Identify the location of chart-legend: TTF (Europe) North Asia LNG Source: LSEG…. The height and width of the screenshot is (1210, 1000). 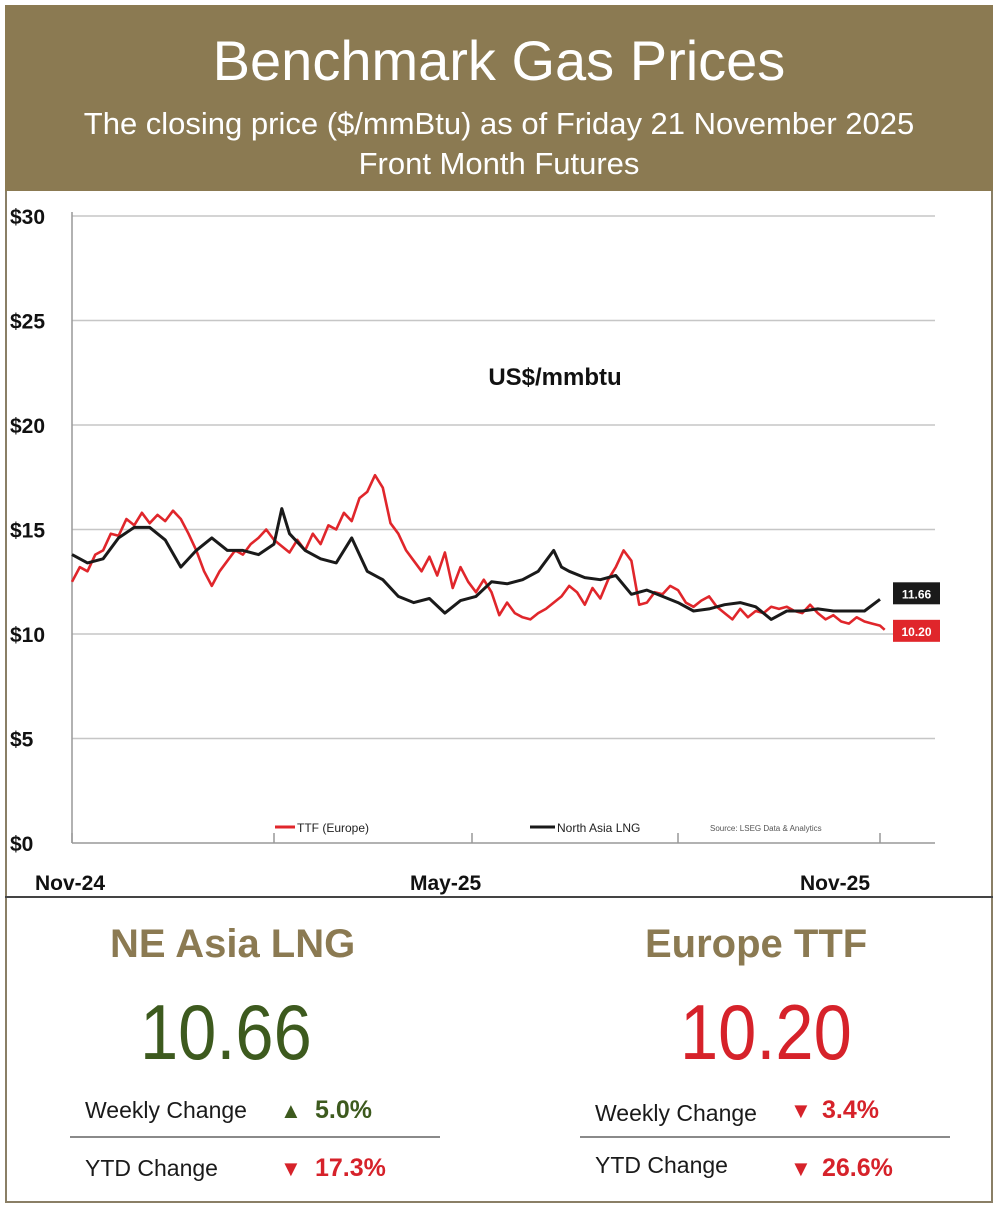
(548, 828).